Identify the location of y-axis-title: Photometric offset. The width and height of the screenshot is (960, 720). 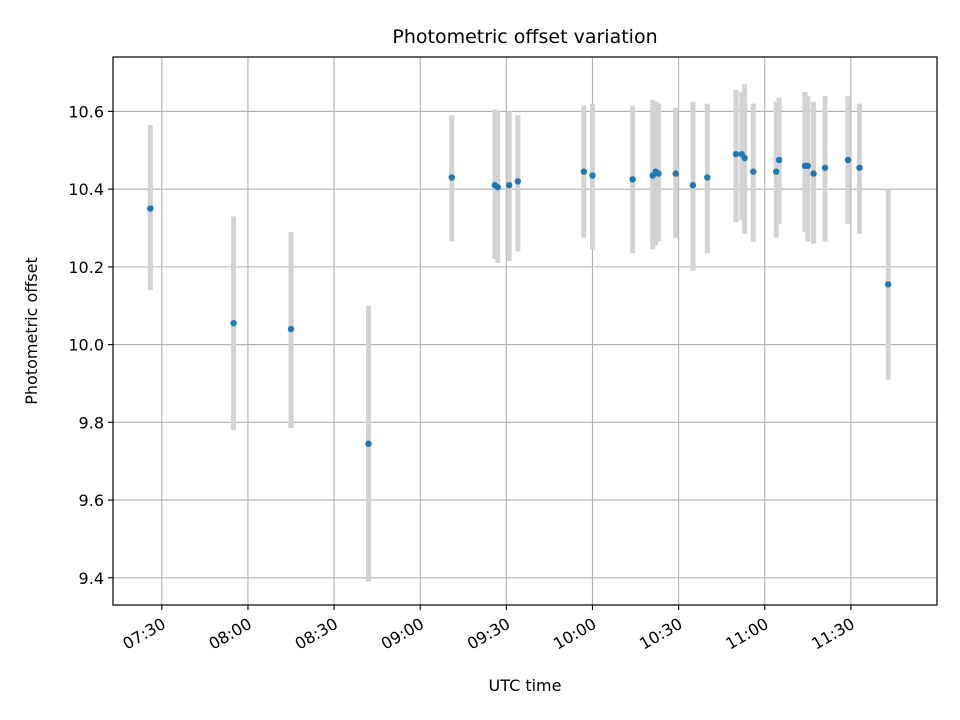
(31, 331).